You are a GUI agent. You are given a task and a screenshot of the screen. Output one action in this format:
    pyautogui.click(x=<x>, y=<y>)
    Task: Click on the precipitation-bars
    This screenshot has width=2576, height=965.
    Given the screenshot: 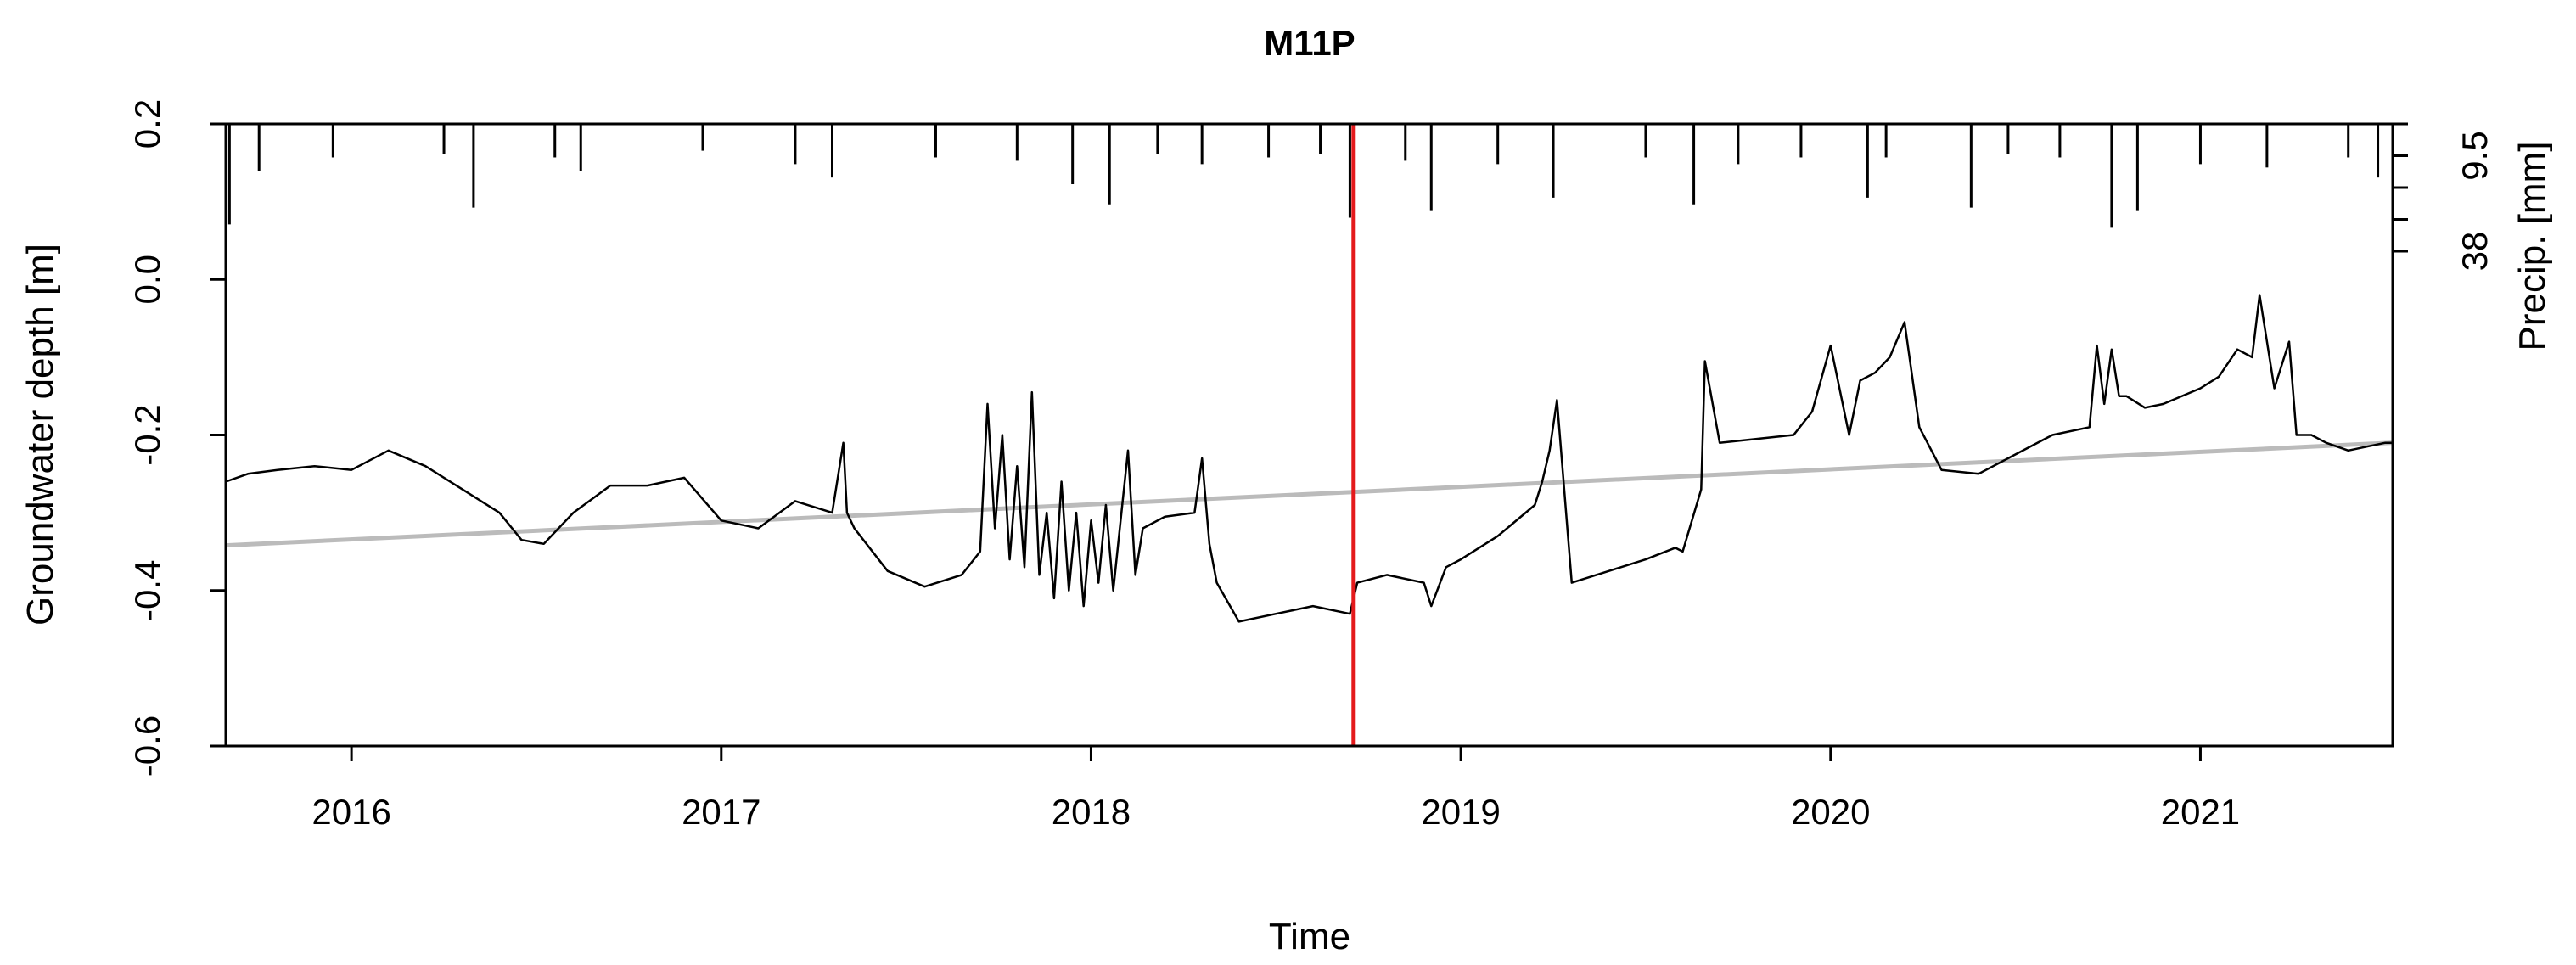 What is the action you would take?
    pyautogui.click(x=1303, y=176)
    